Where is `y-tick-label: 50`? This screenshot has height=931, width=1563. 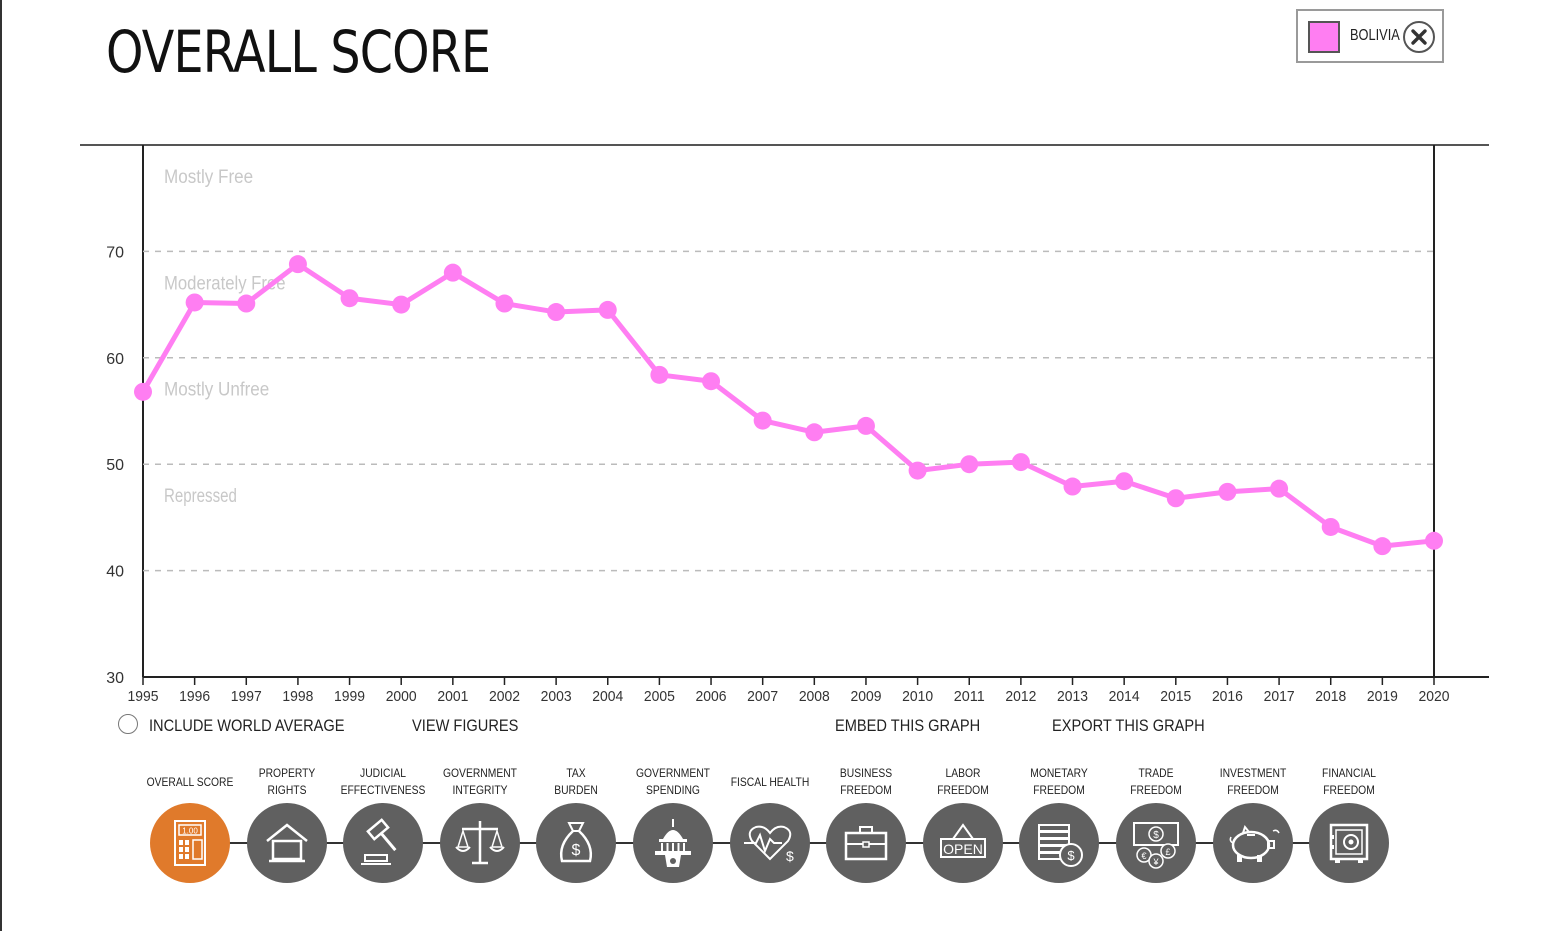
y-tick-label: 50 is located at coordinates (115, 465).